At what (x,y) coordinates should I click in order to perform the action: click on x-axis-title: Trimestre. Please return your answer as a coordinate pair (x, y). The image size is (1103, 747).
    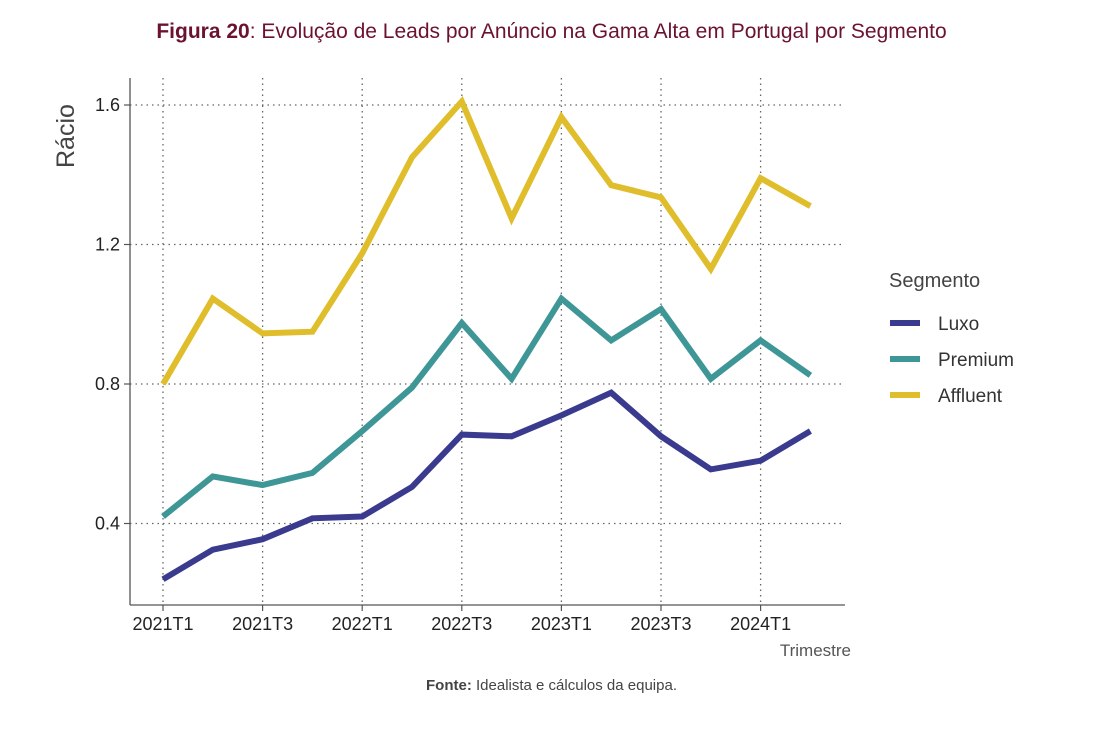
    Looking at the image, I should click on (815, 650).